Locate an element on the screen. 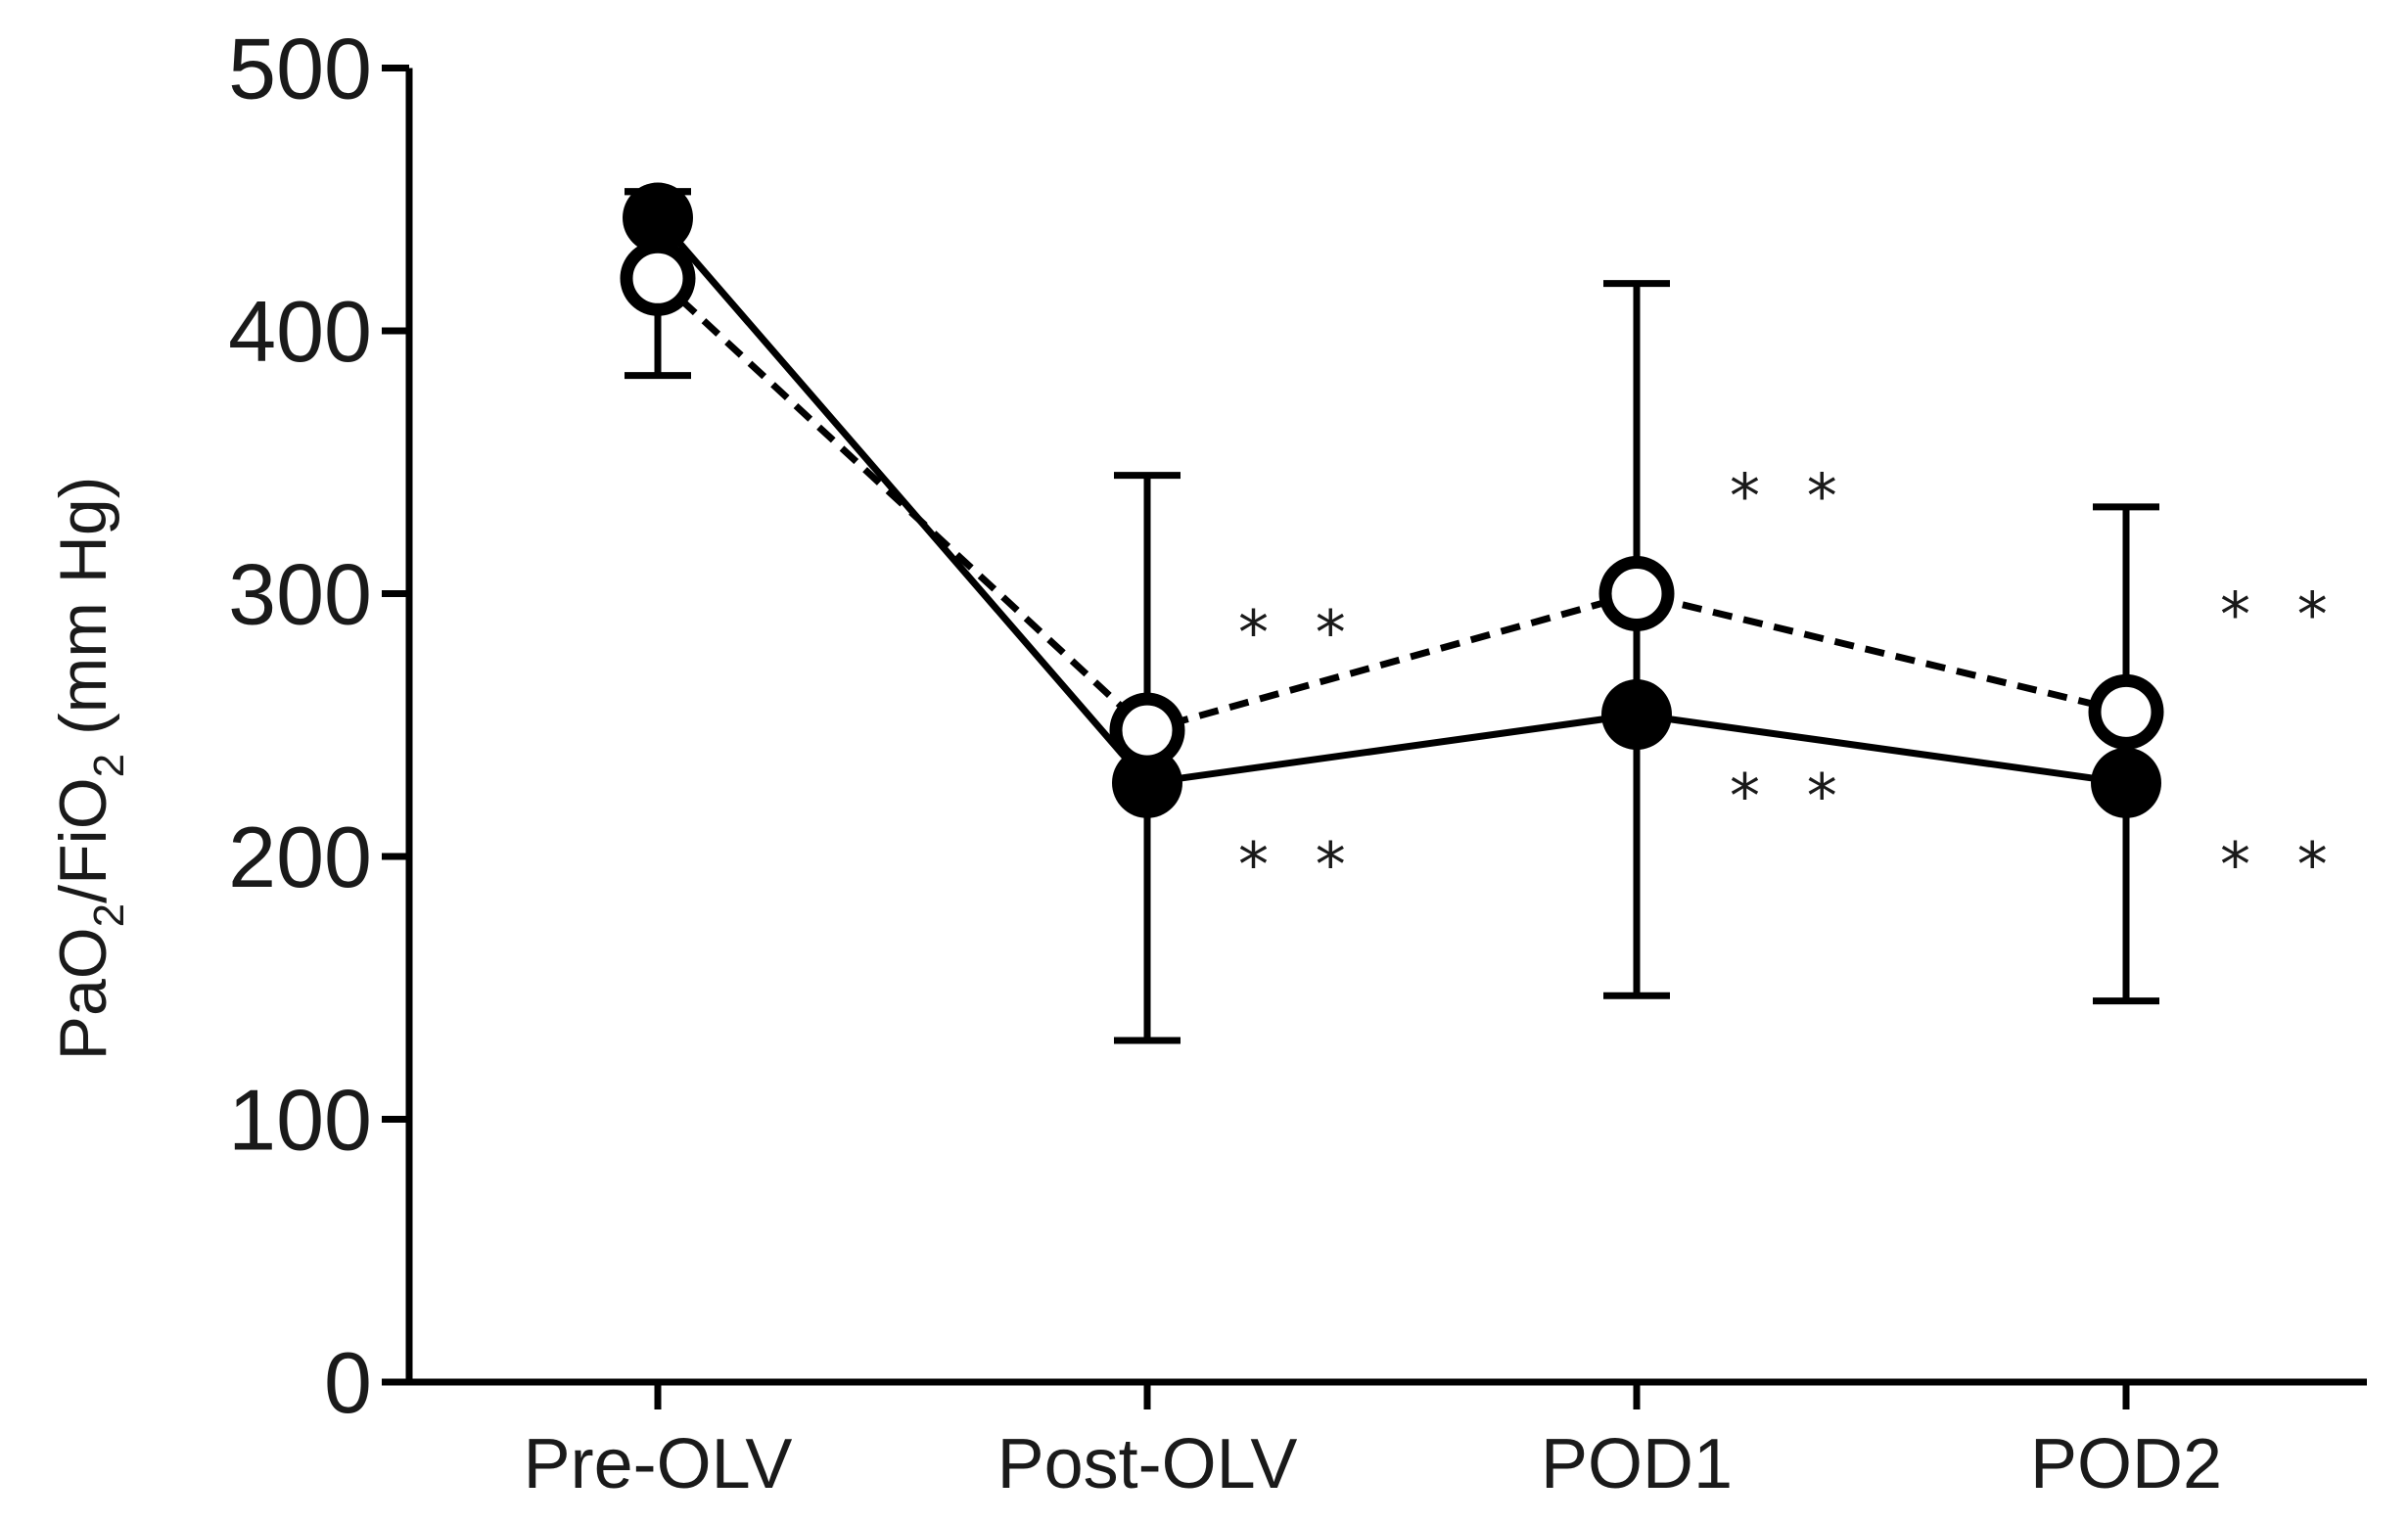 Image resolution: width=2408 pixels, height=1524 pixels. y-tick-label: 100 is located at coordinates (300, 1120).